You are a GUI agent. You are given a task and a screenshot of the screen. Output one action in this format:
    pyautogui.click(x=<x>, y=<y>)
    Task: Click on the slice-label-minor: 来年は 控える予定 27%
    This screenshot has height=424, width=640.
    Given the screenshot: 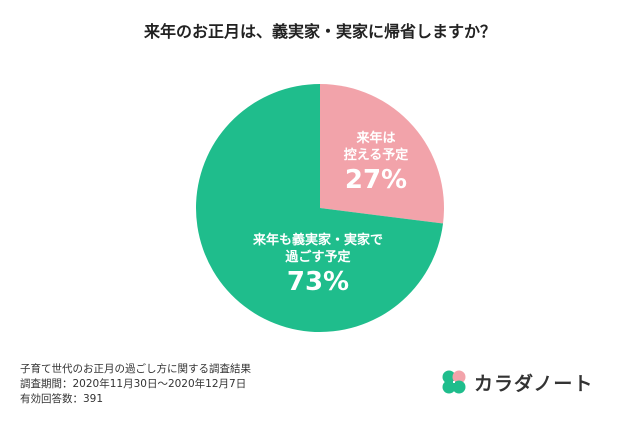 What is the action you would take?
    pyautogui.click(x=376, y=163)
    